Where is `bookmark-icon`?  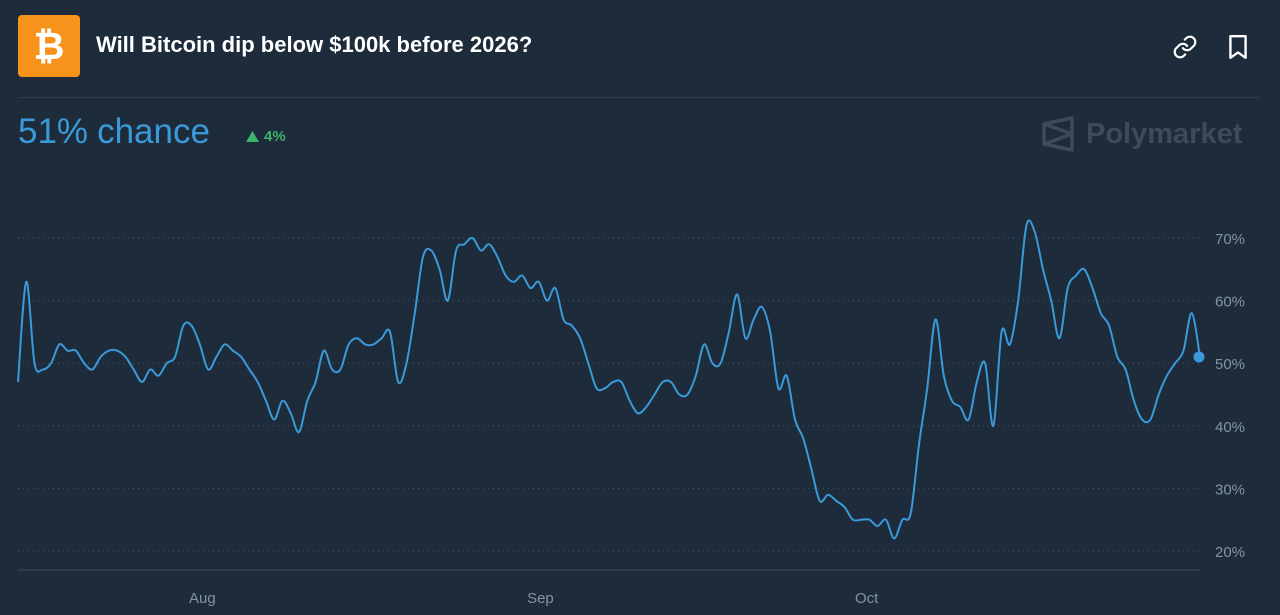
bookmark-icon is located at coordinates (1238, 47).